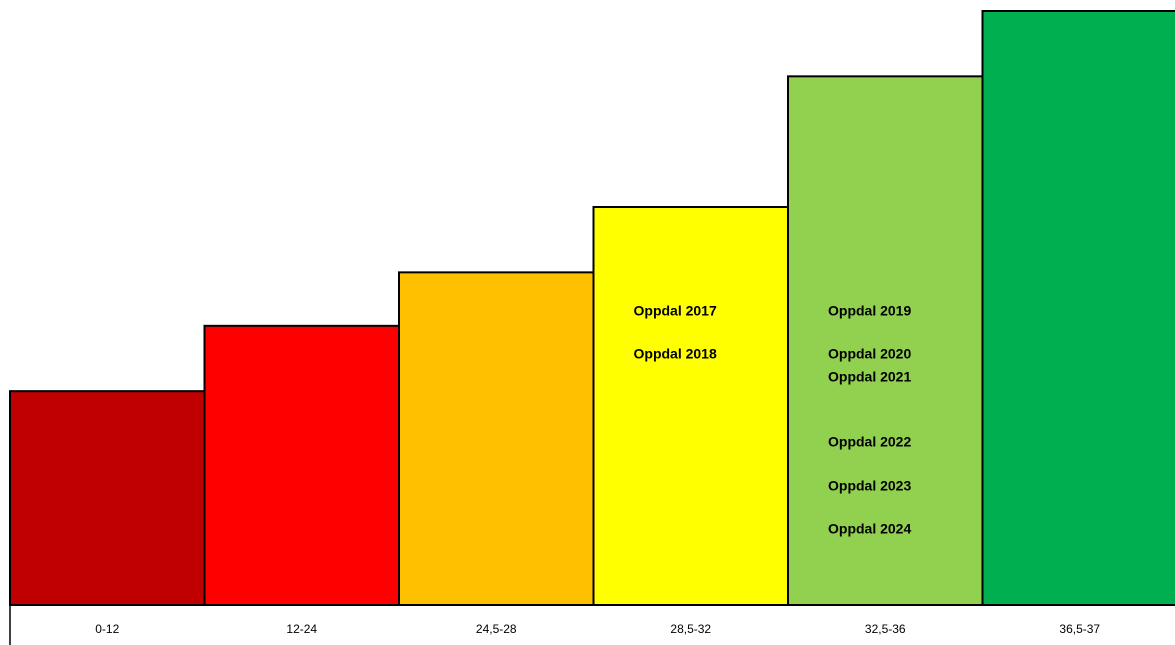  I want to click on annotation: Oppdal 2022, so click(869, 442).